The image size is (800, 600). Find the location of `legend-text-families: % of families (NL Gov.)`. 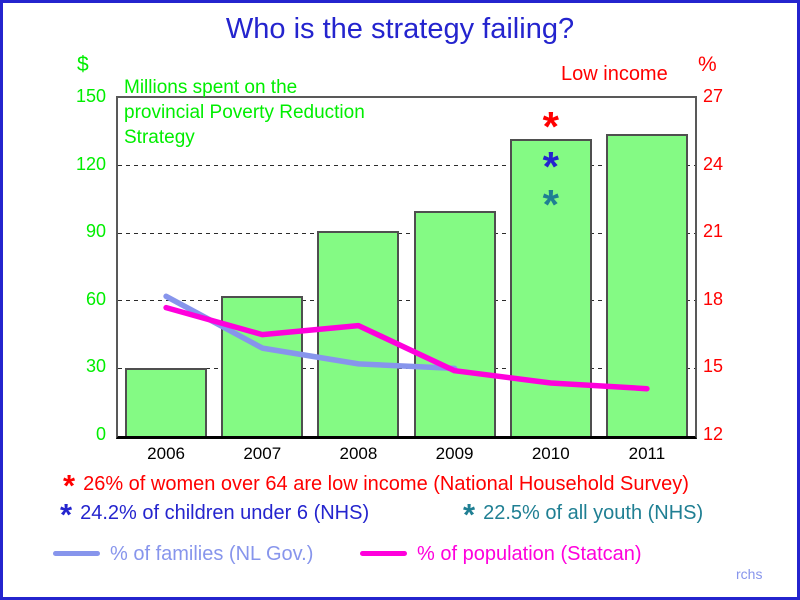

legend-text-families: % of families (NL Gov.) is located at coordinates (212, 554).